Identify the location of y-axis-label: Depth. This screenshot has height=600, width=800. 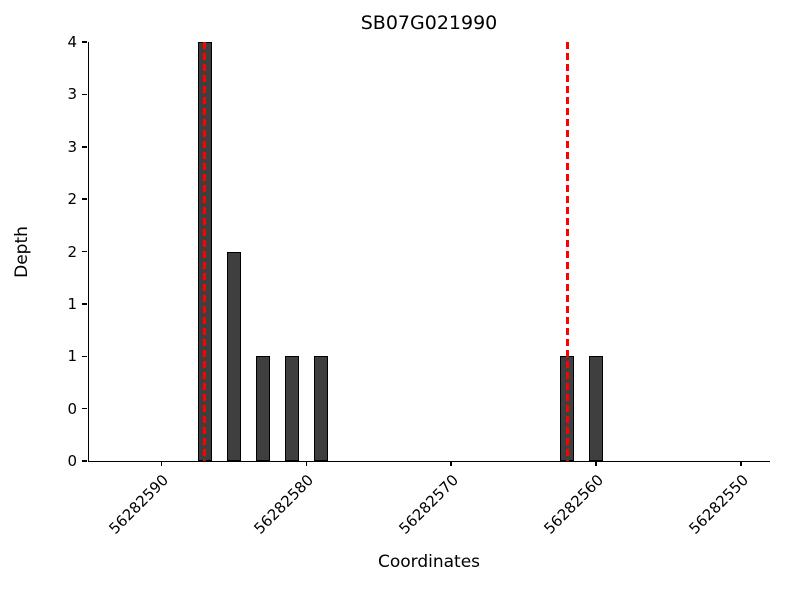
(22, 252).